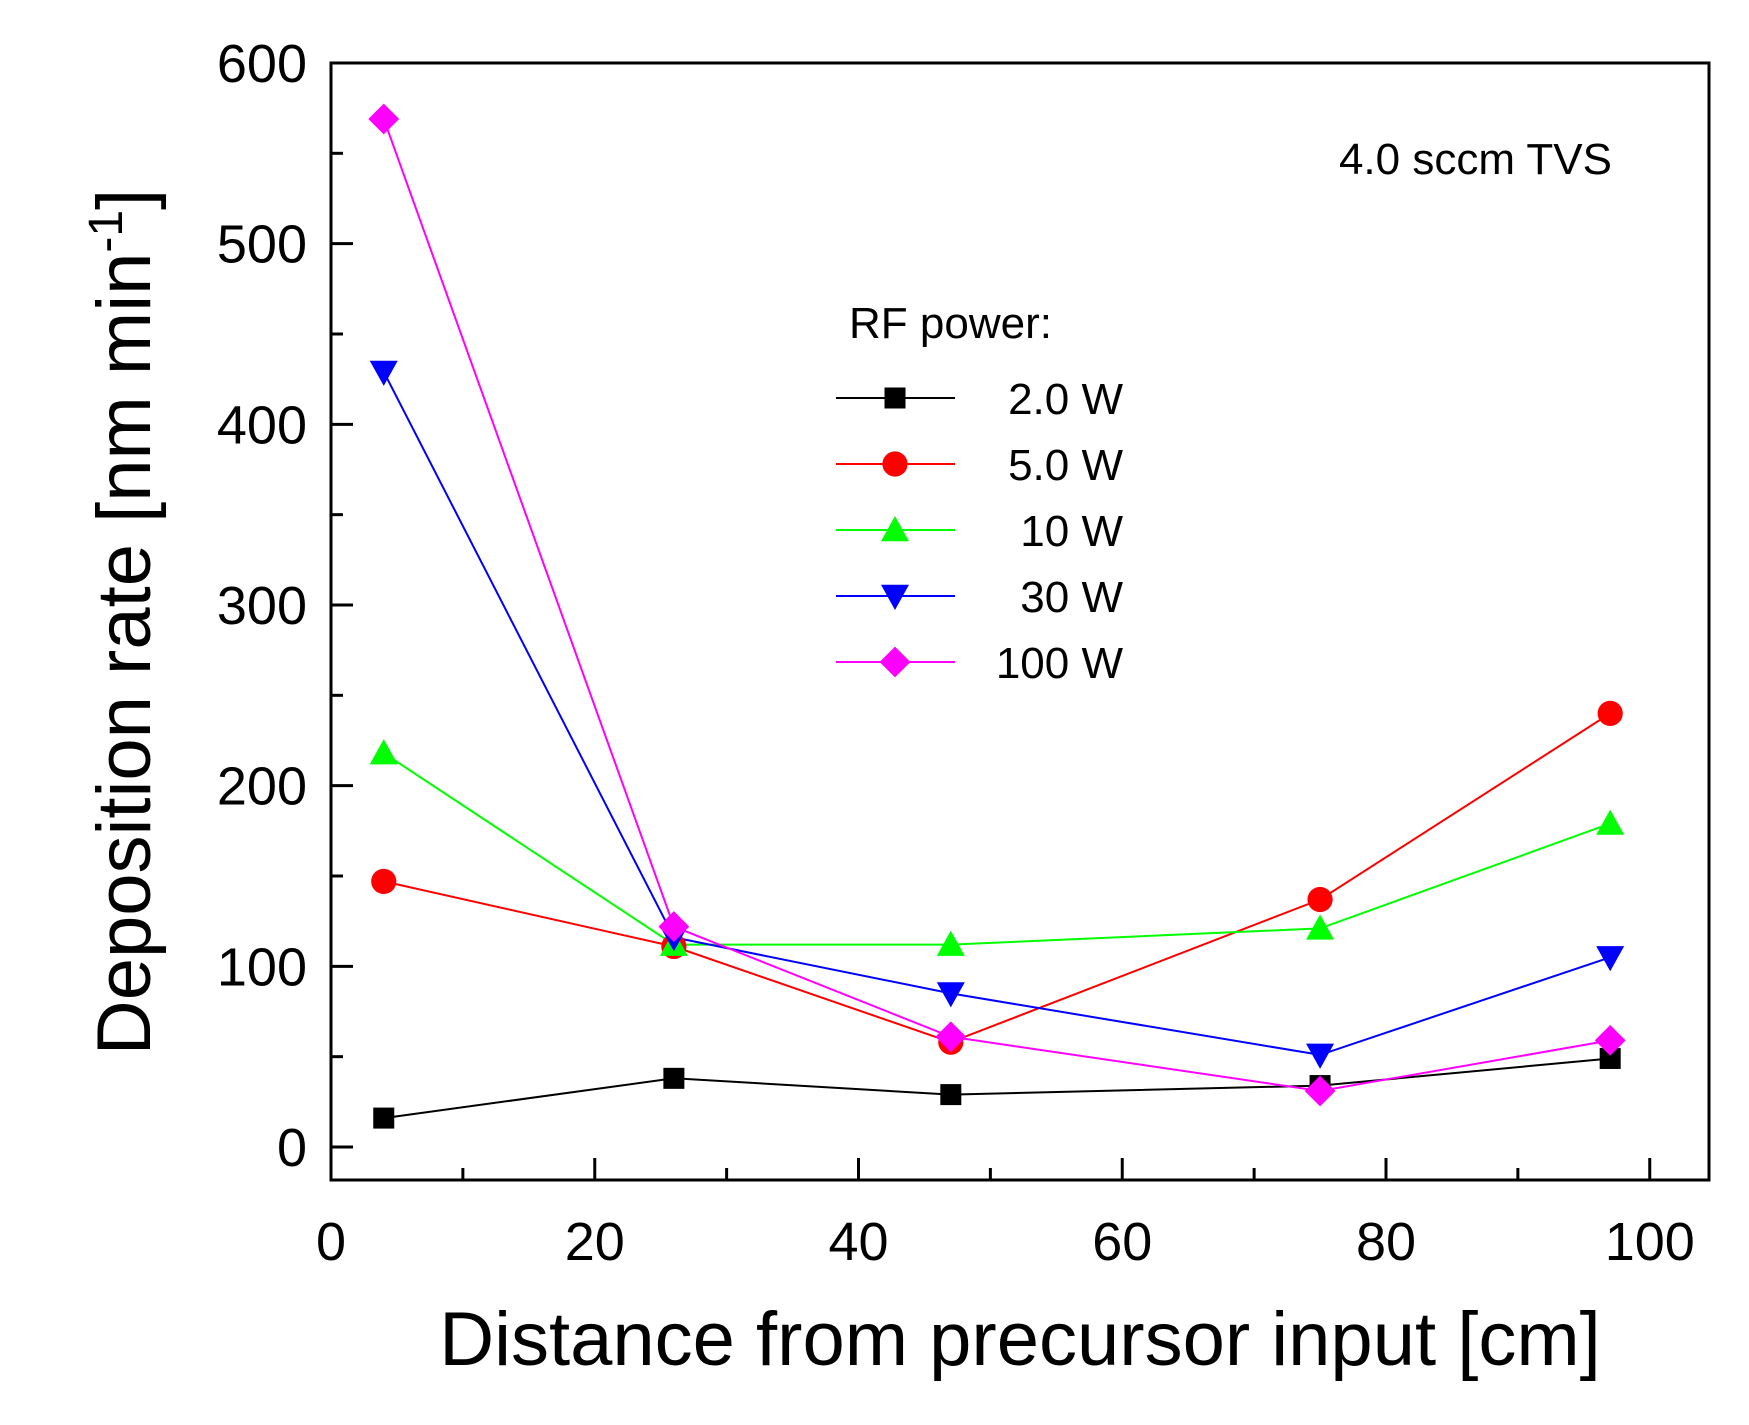  Describe the element at coordinates (1122, 1242) in the screenshot. I see `x-tick-label: 60` at that location.